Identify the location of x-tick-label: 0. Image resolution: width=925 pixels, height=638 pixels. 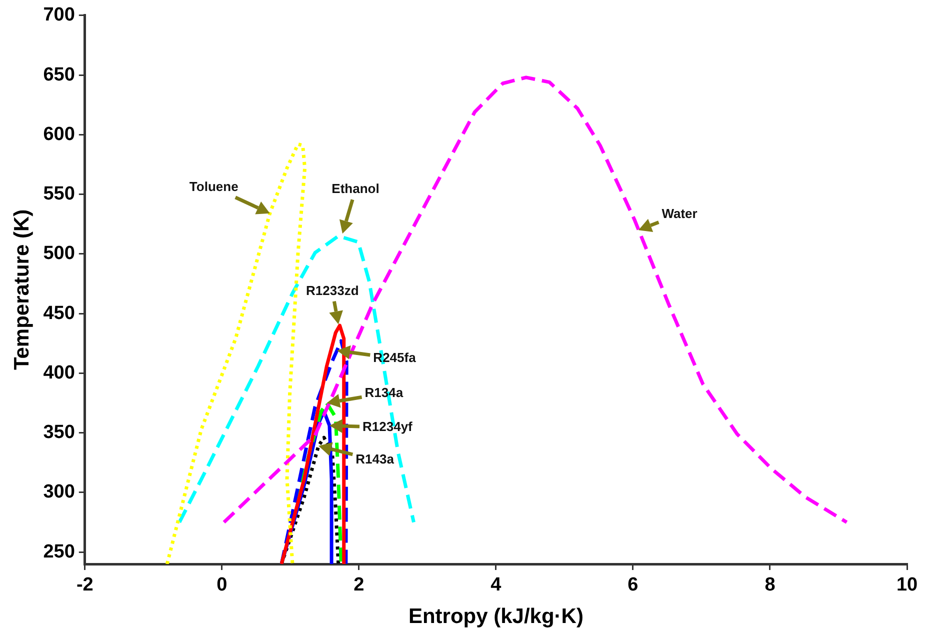
(222, 585).